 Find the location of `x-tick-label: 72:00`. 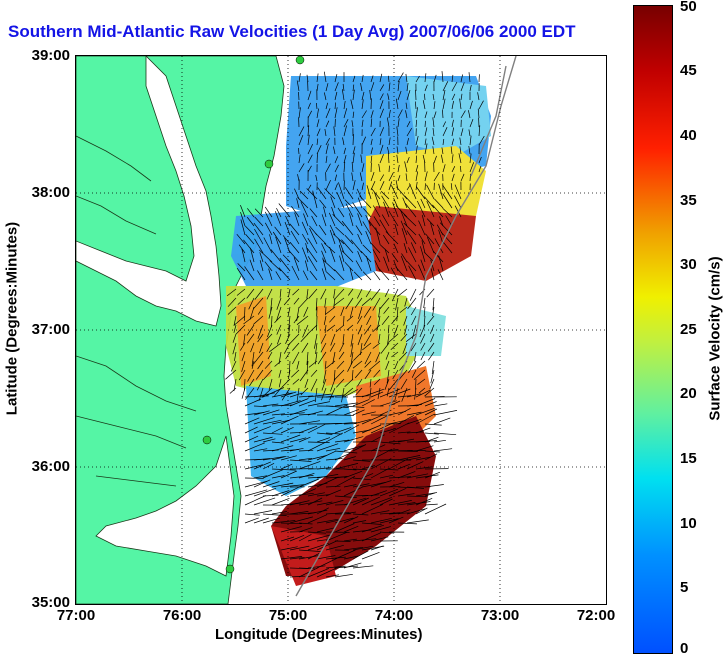

x-tick-label: 72:00 is located at coordinates (596, 615).